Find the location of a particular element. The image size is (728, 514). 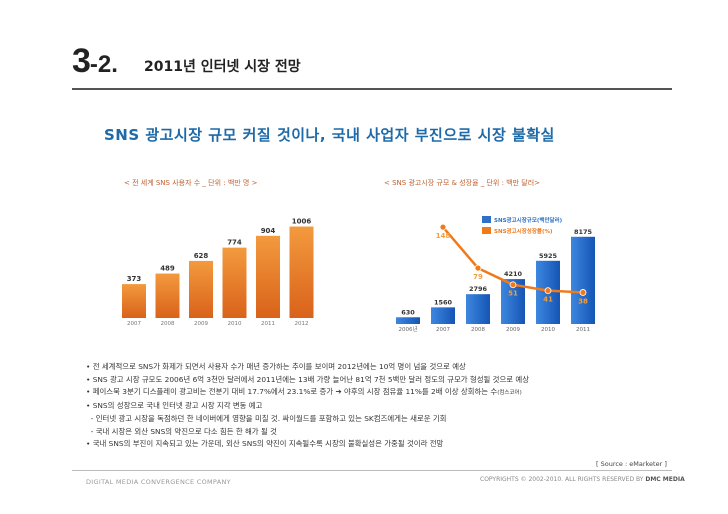

left-chart-title: < 전 세계 SNS 사용자 수 _ 단위 : 백만 명 > is located at coordinates (191, 183).